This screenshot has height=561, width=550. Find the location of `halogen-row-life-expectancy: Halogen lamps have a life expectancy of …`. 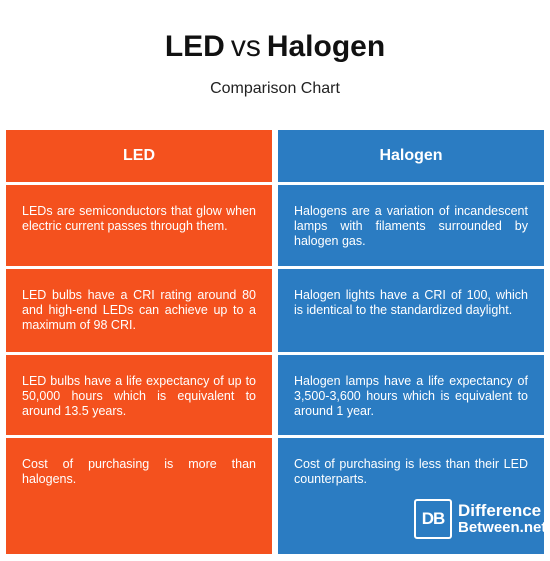

halogen-row-life-expectancy: Halogen lamps have a life expectancy of … is located at coordinates (411, 396).